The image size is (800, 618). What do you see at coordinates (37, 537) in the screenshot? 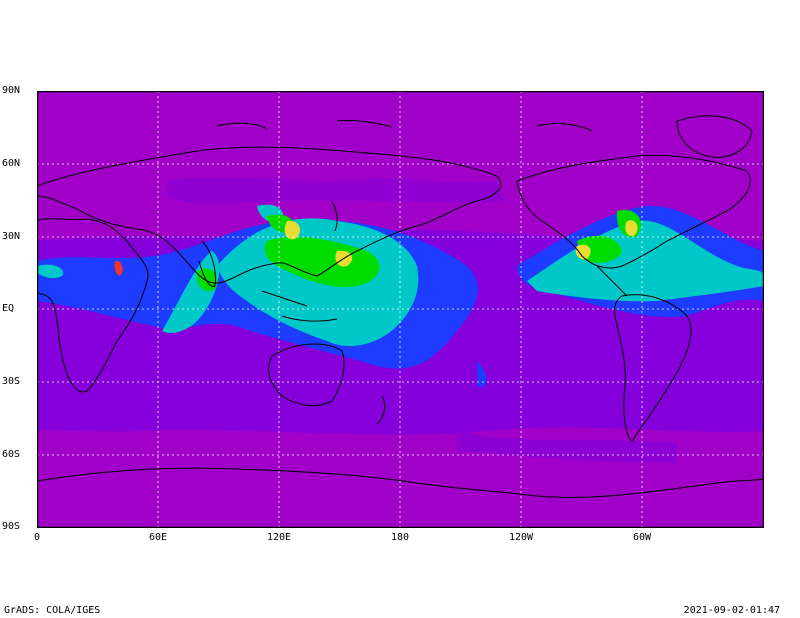
I see `lon-label-0: 0` at bounding box center [37, 537].